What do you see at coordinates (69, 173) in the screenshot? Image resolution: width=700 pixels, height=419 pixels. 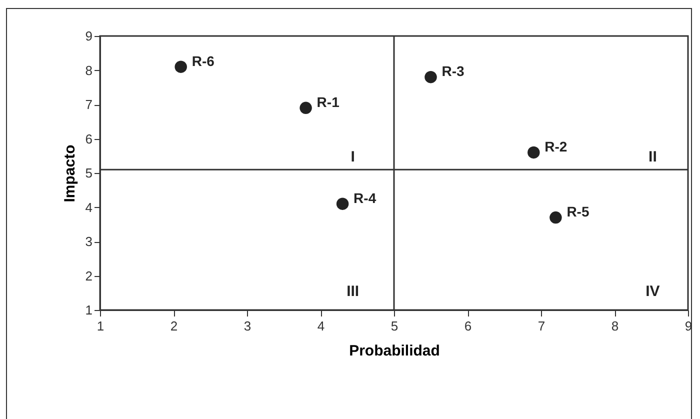 I see `y-axis-title: Impacto` at bounding box center [69, 173].